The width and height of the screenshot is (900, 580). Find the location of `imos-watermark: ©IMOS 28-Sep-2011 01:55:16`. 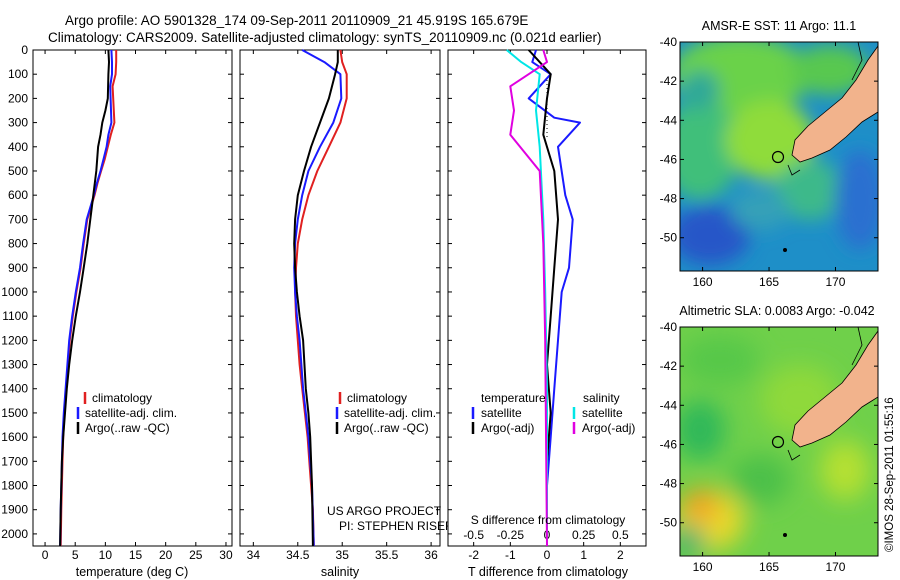

imos-watermark: ©IMOS 28-Sep-2011 01:55:16 is located at coordinates (890, 474).